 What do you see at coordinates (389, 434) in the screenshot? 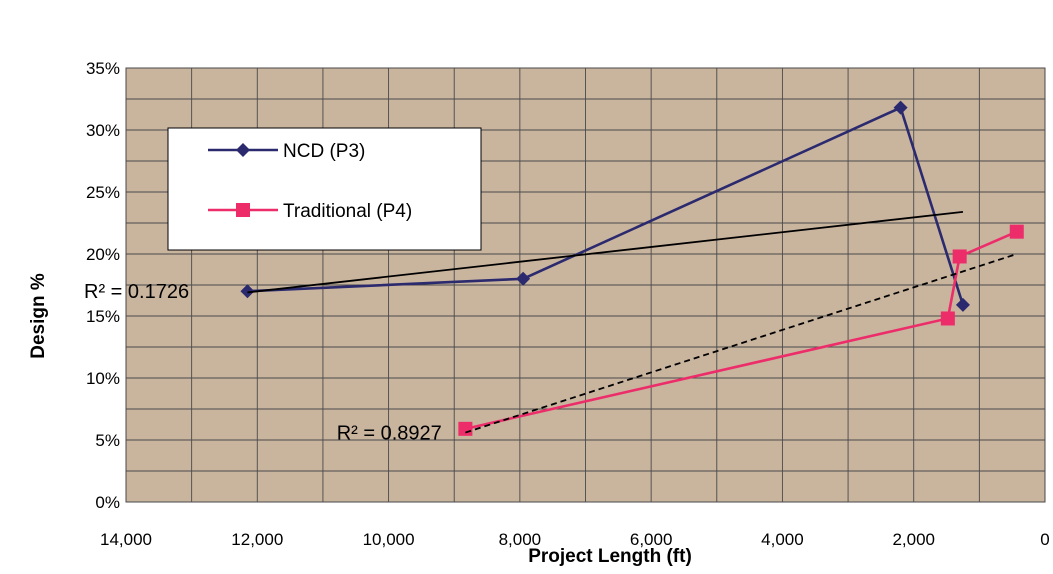
I see `r2-label-traditional: R² = 0.8927` at bounding box center [389, 434].